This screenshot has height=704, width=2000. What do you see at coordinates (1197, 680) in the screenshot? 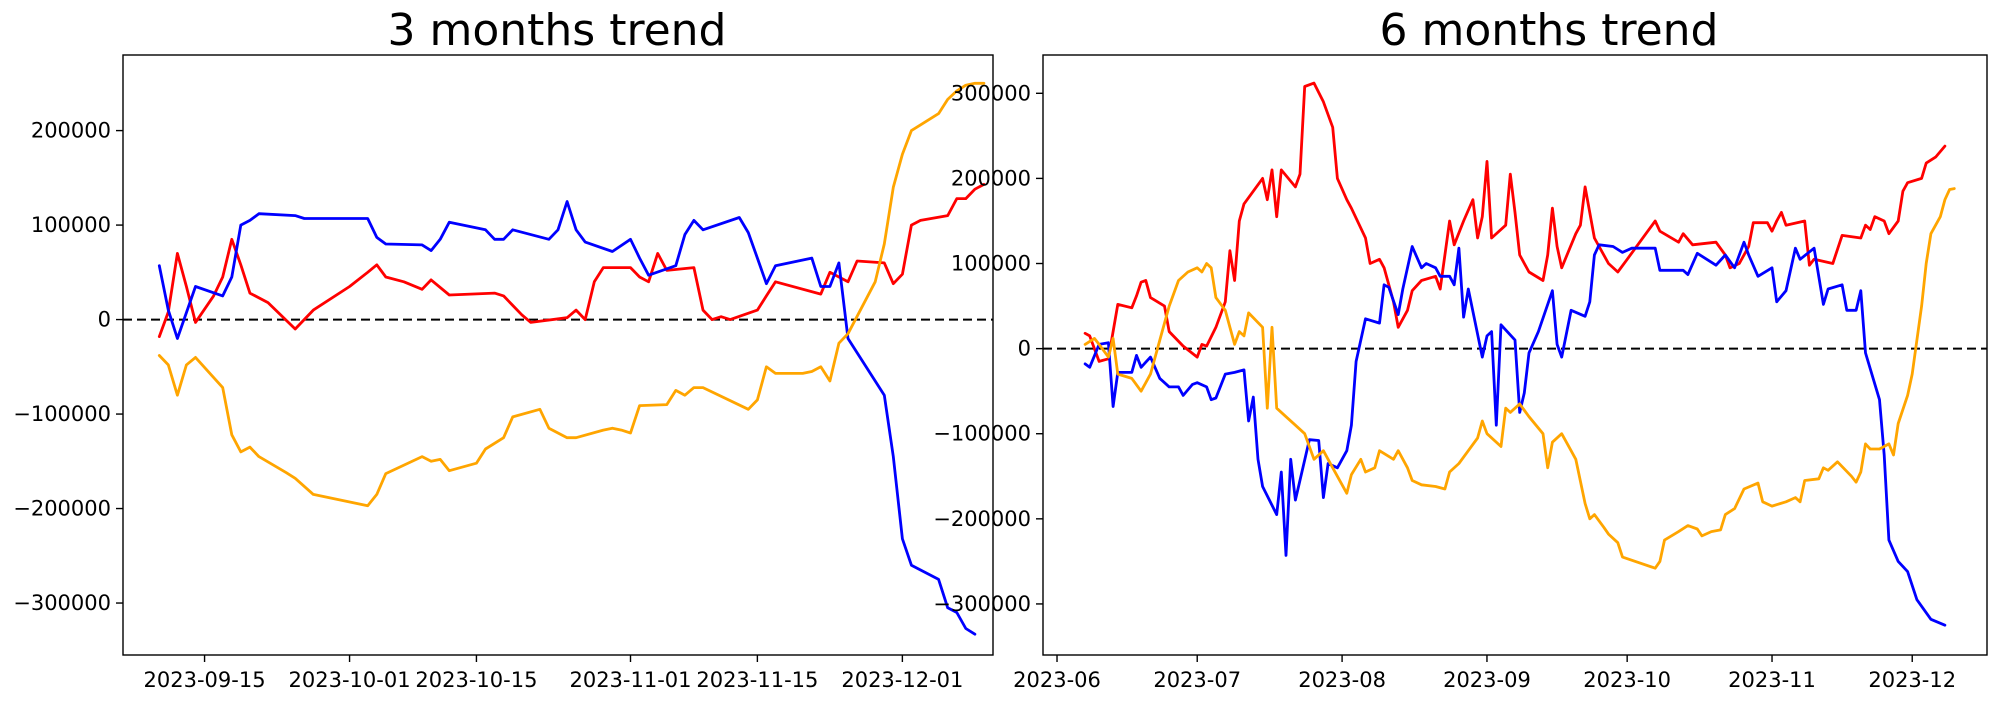
I see `x-tick-label: 2023-07` at bounding box center [1197, 680].